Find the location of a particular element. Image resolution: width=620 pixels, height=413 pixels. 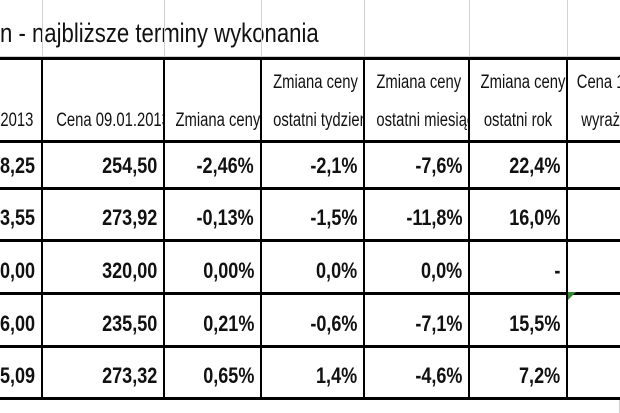

data-cell: 15,5% is located at coordinates (519, 320).